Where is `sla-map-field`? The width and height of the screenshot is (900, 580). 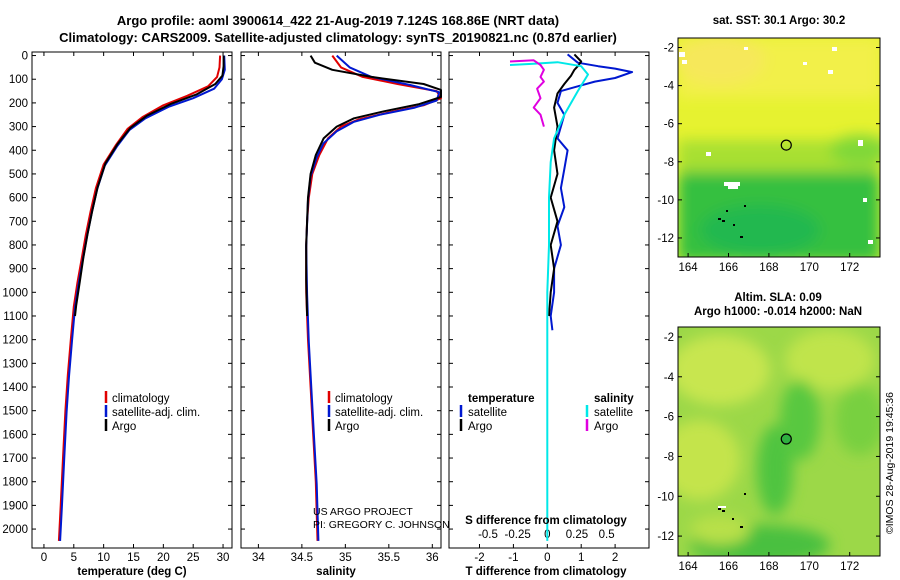
sla-map-field is located at coordinates (779, 441).